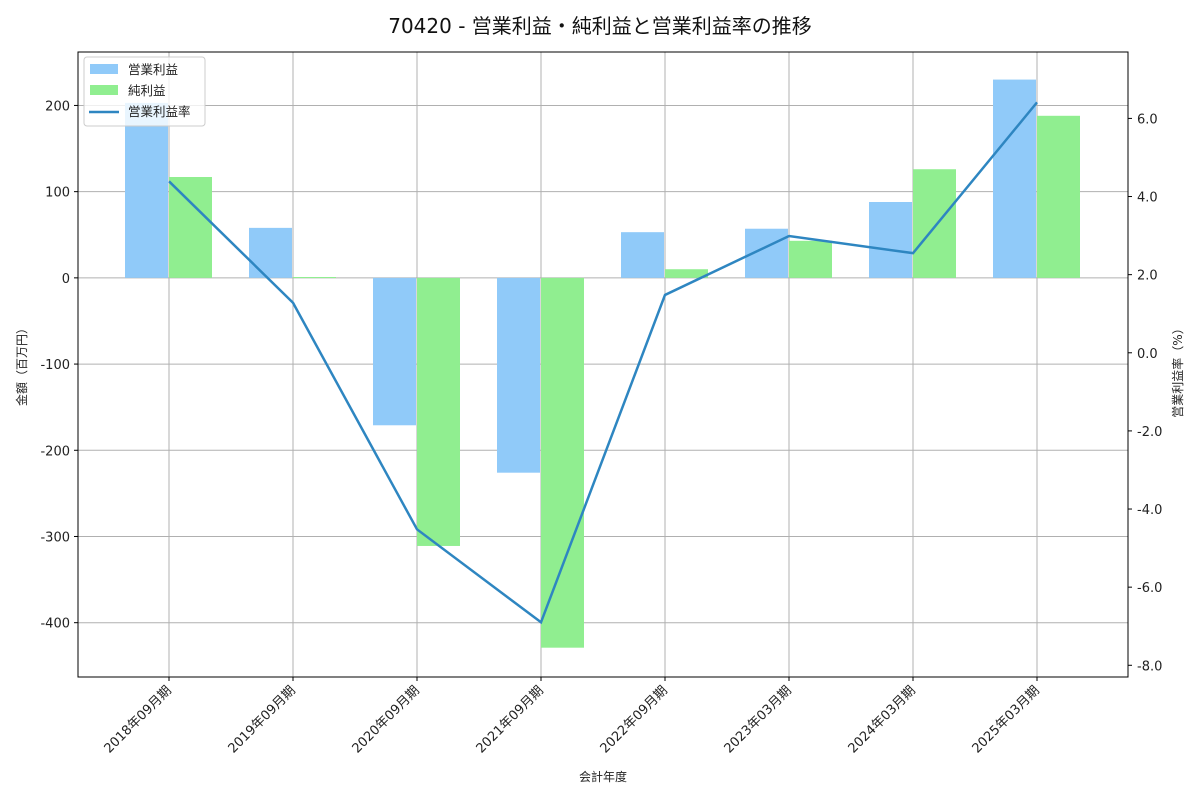  Describe the element at coordinates (1147, 119) in the screenshot. I see `y2-tick-label: 6.0` at that location.